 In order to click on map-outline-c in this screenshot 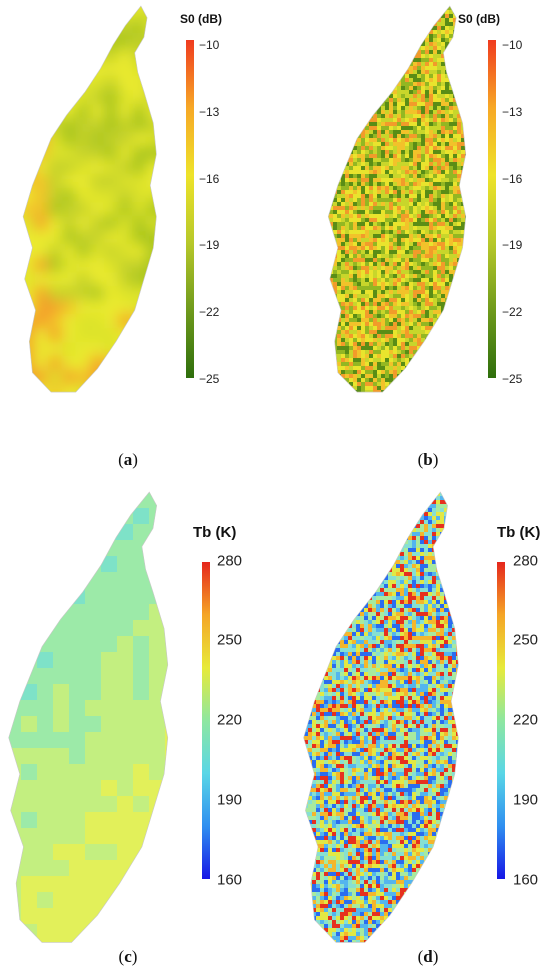, I will do `click(88, 717)`.